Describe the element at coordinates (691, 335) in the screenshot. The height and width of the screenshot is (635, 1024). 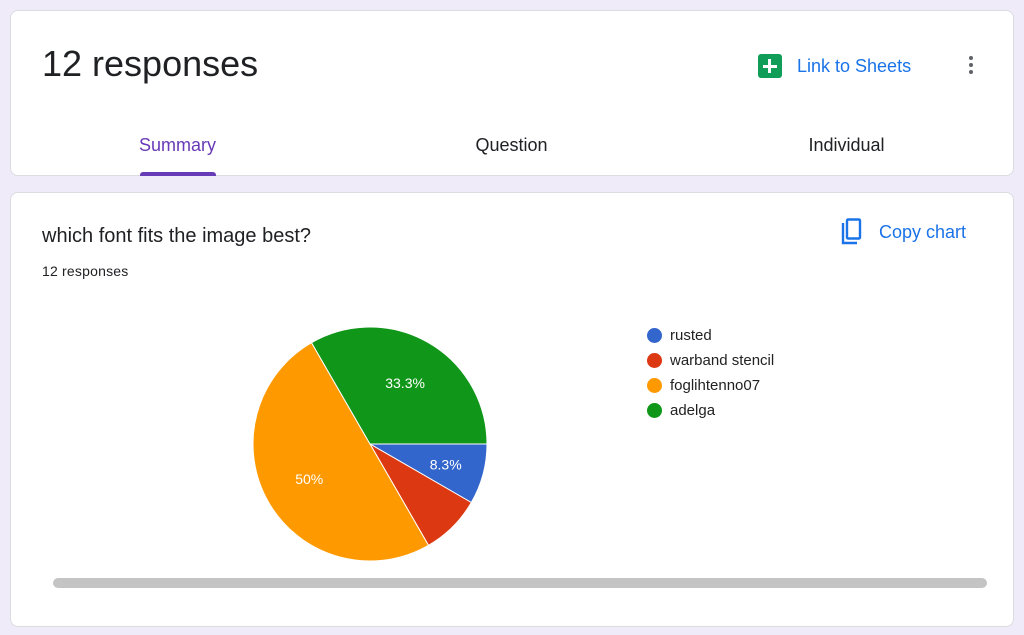
I see `legend-label: rusted` at that location.